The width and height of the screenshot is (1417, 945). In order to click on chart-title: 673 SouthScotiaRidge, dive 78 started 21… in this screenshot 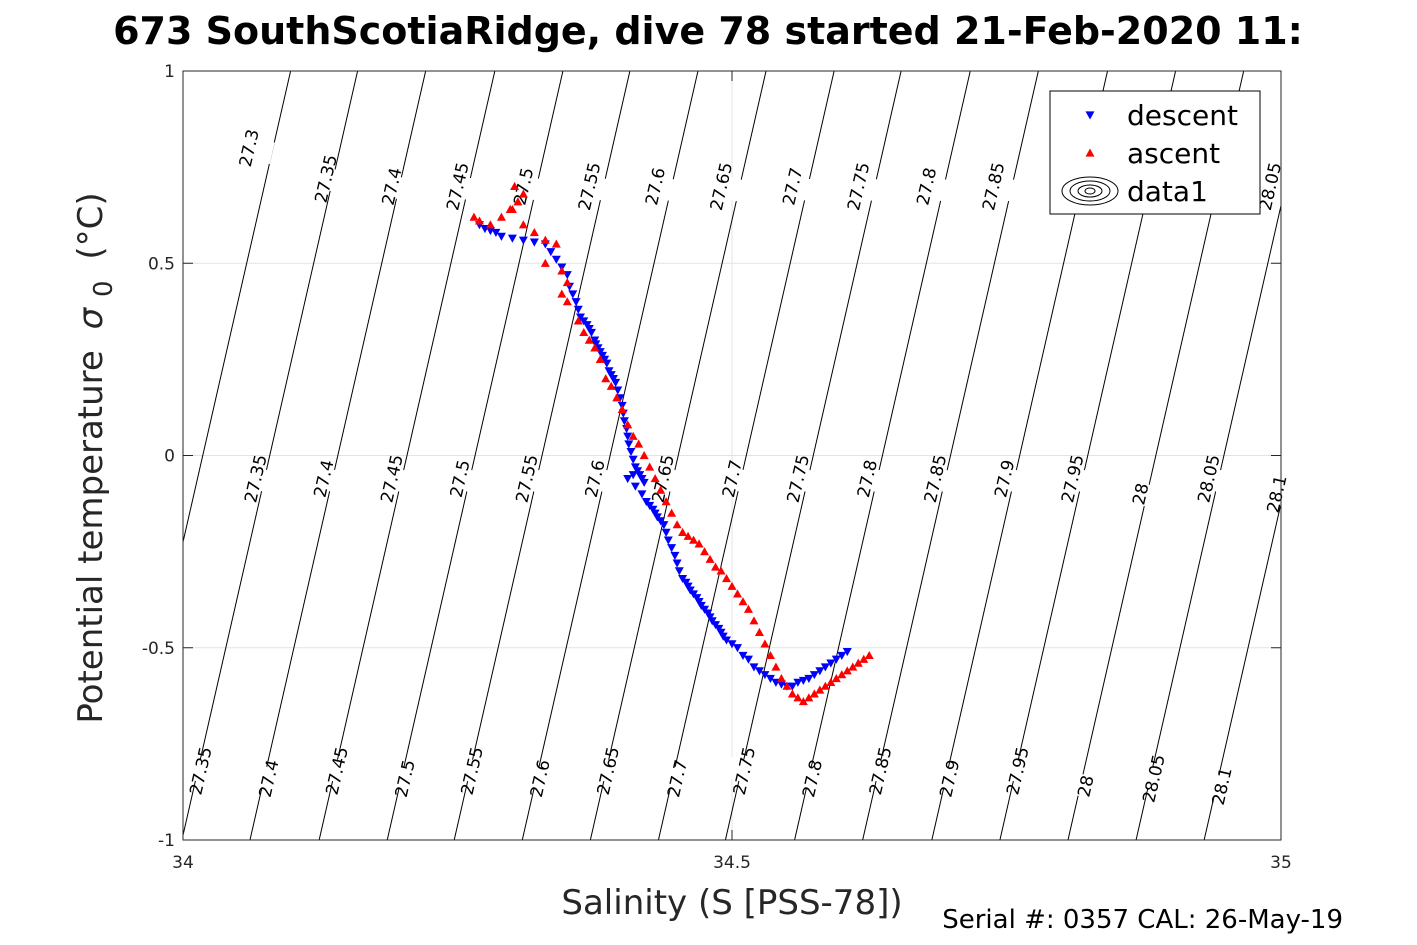, I will do `click(708, 31)`.